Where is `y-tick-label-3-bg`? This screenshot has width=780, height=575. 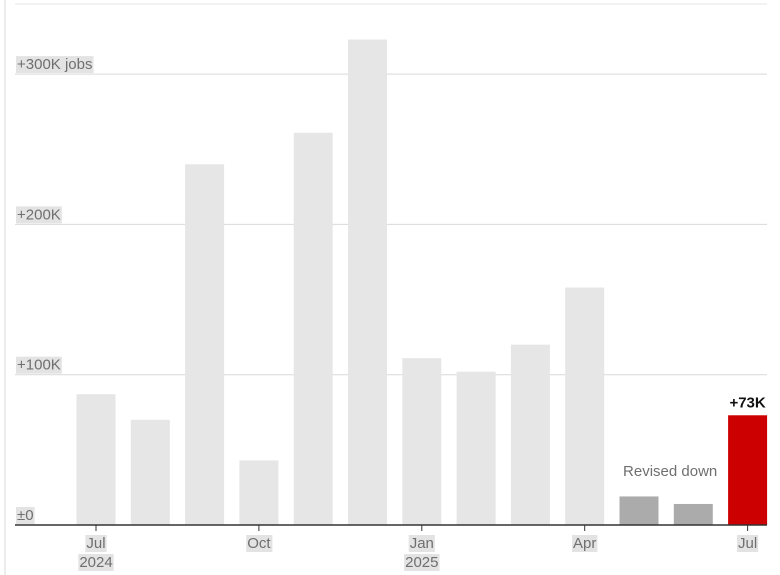 y-tick-label-3-bg is located at coordinates (55, 65).